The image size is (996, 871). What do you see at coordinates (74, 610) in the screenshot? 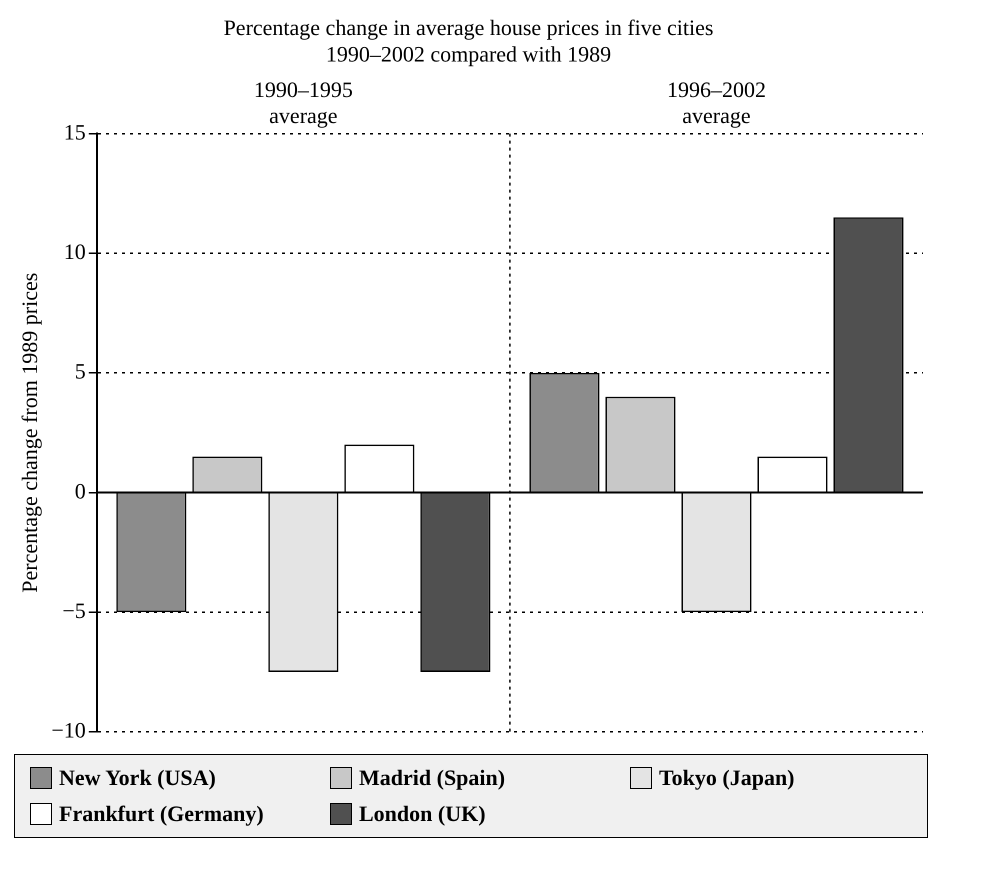
I see `y-tick-label: −5` at bounding box center [74, 610].